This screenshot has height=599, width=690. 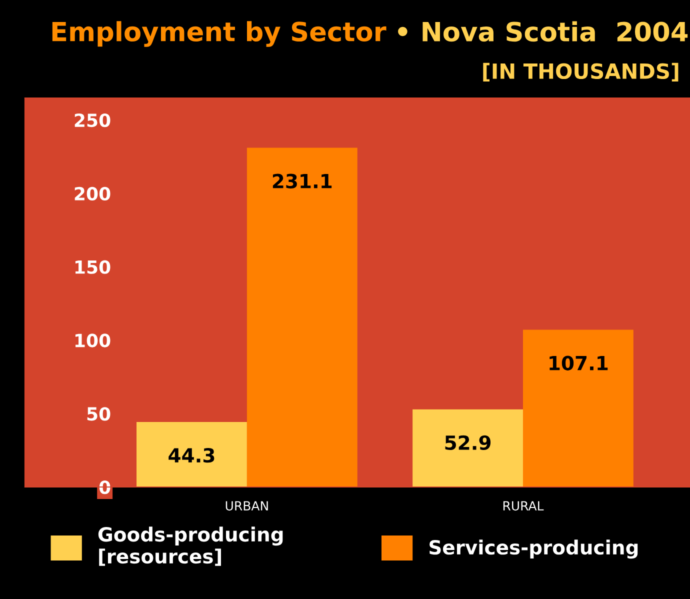 I want to click on legend-label: Goods-producing [resources], so click(x=190, y=546).